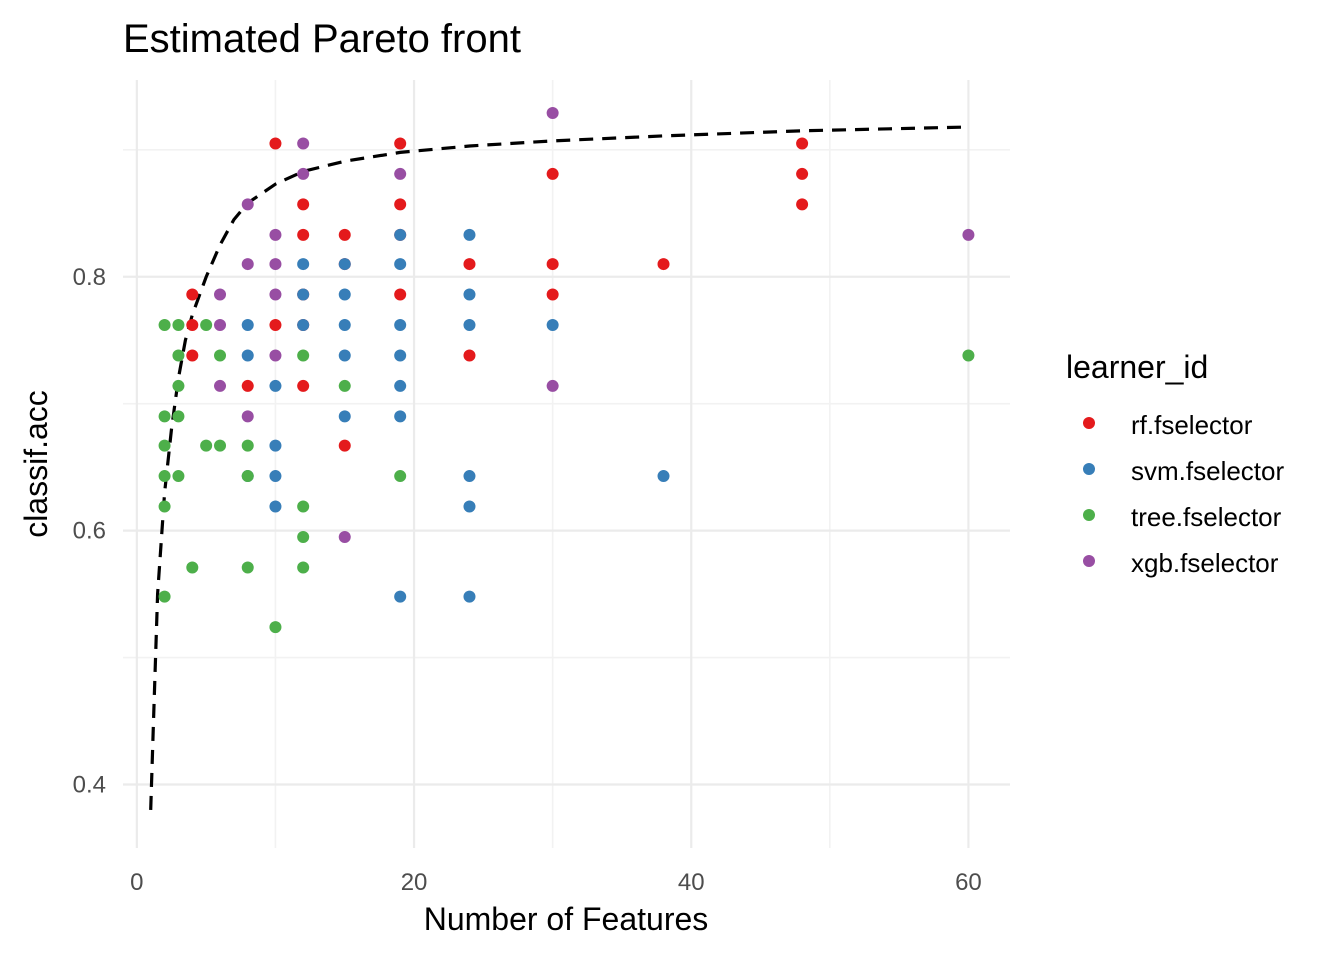 The height and width of the screenshot is (960, 1344). Describe the element at coordinates (414, 882) in the screenshot. I see `x-tick-label: 20` at that location.